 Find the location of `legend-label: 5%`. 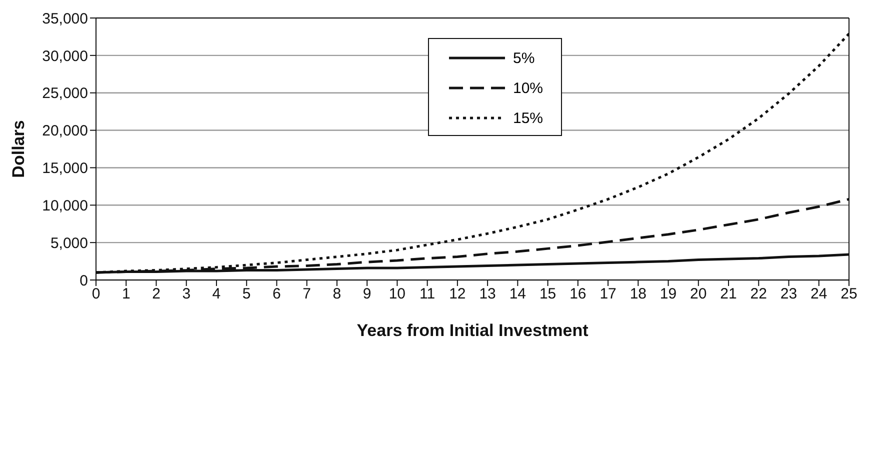

legend-label: 5% is located at coordinates (524, 58).